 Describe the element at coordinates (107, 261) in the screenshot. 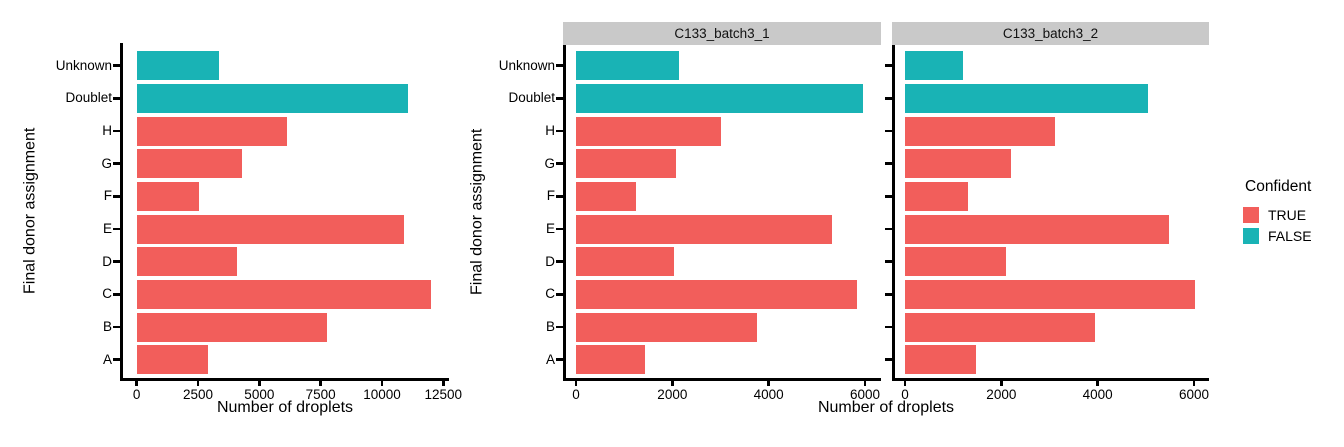

I see `y-tick-label: D` at that location.